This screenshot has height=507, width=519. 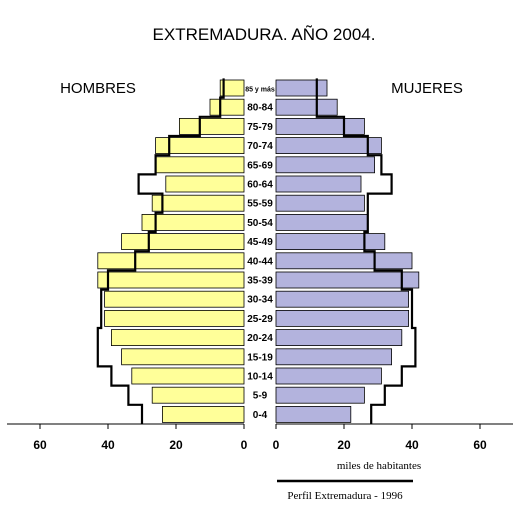 What do you see at coordinates (260, 437) in the screenshot?
I see `x-axis: 0 0 20 20 40 40 60 60` at bounding box center [260, 437].